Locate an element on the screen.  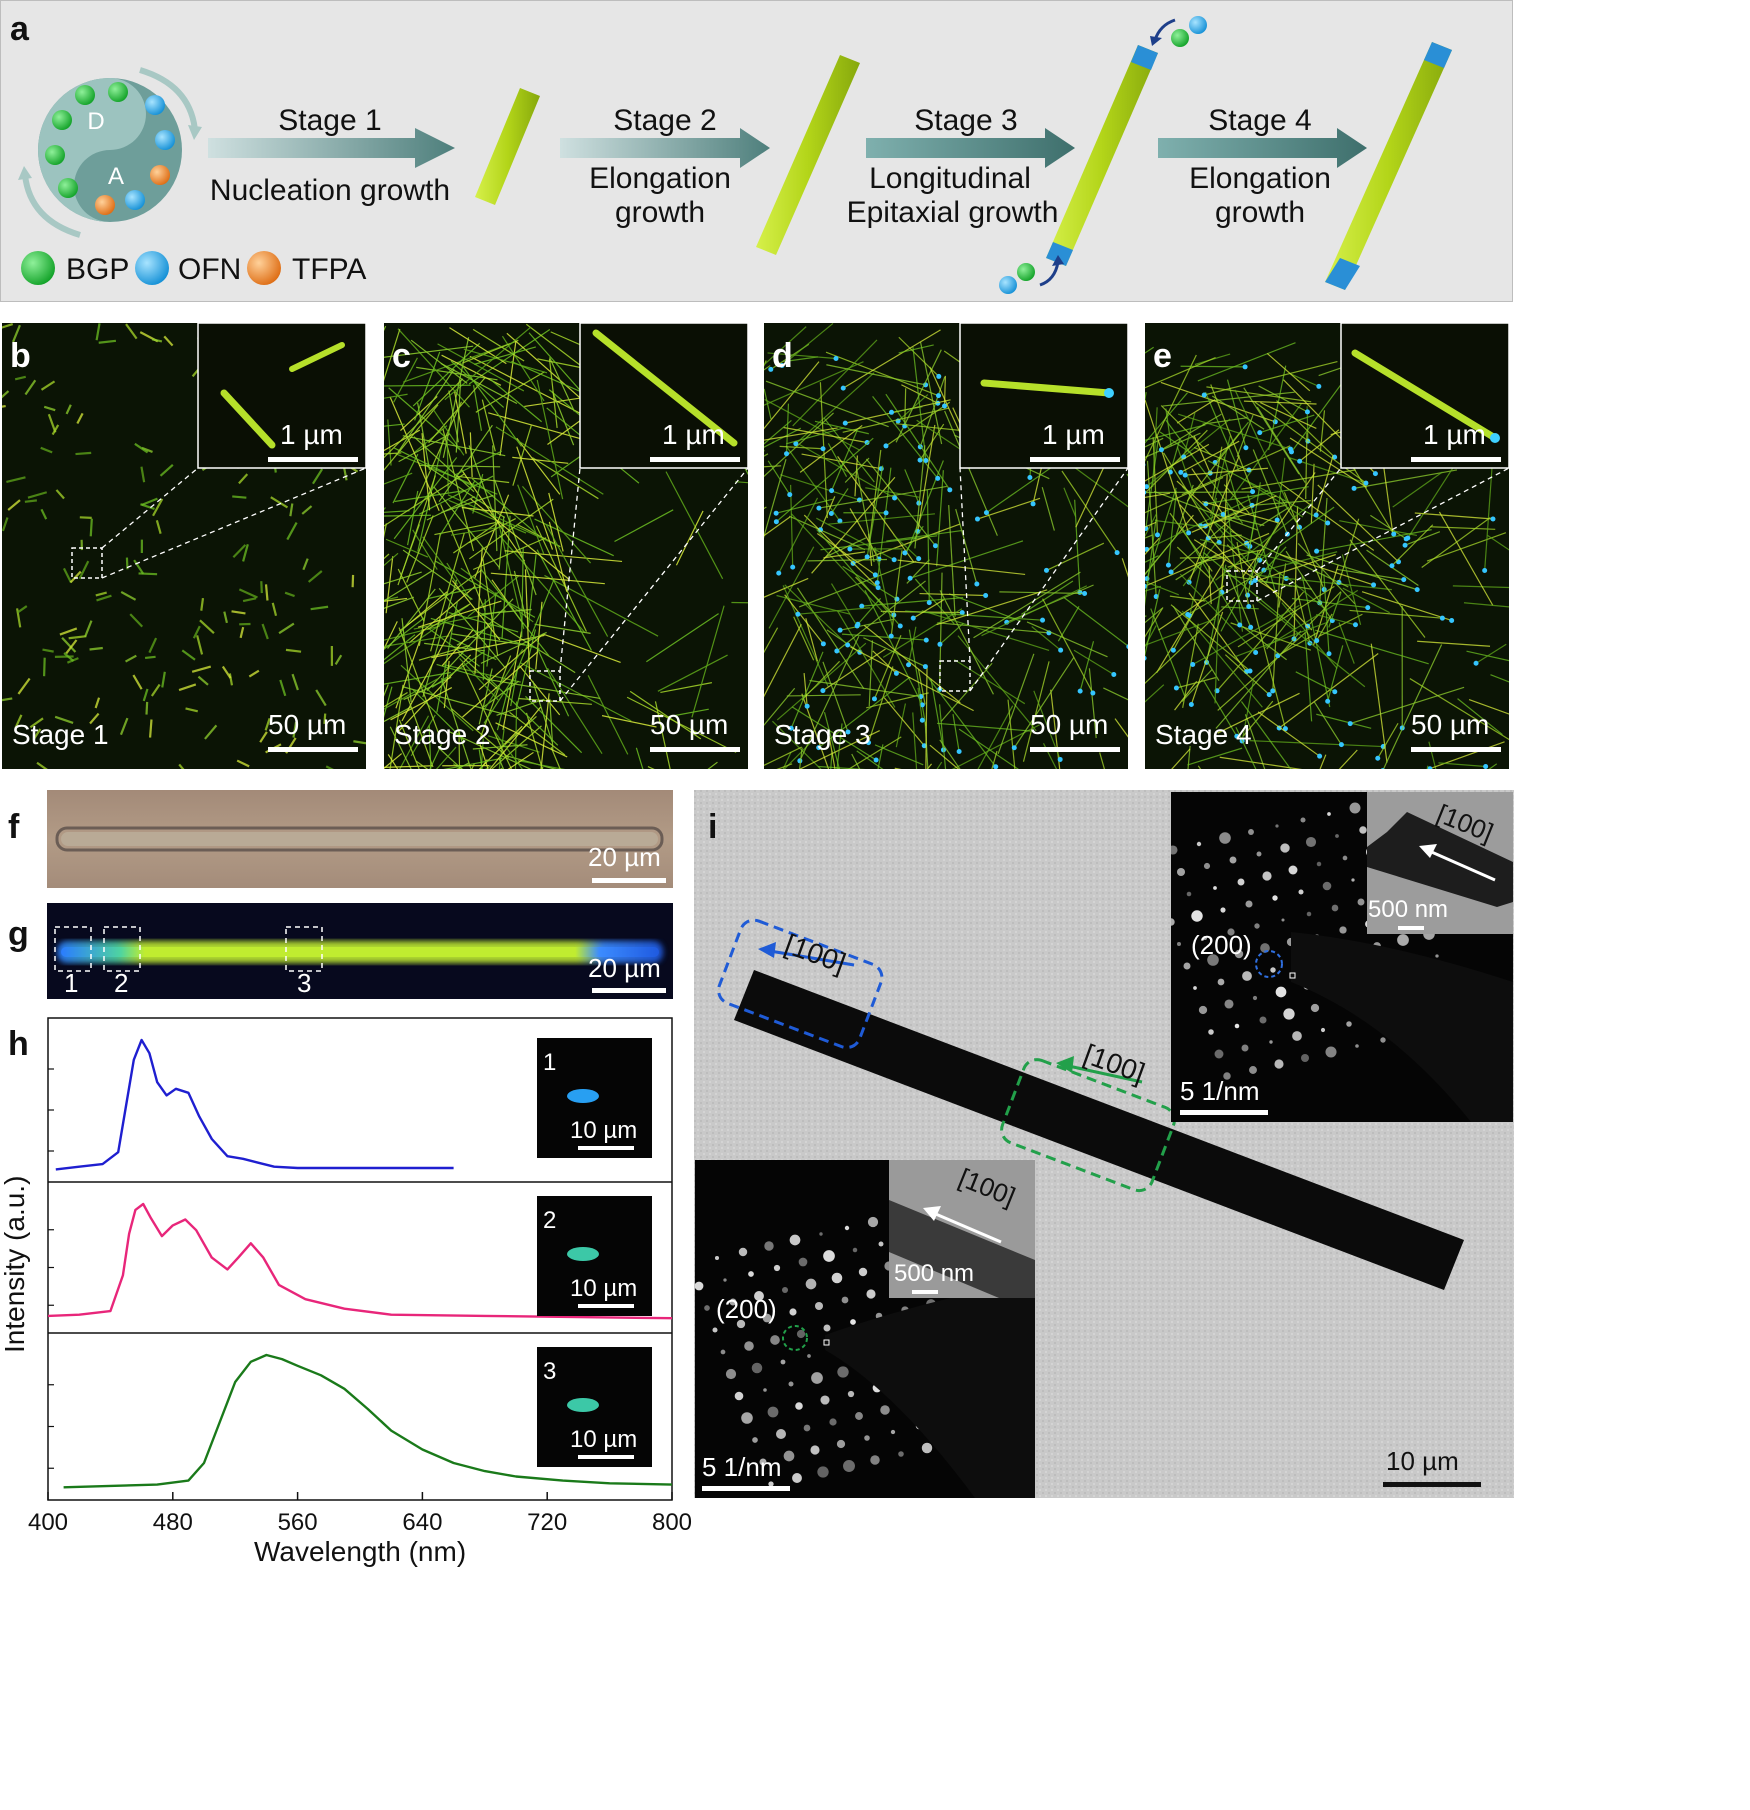
panel-letter-d: d is located at coordinates (782, 356).